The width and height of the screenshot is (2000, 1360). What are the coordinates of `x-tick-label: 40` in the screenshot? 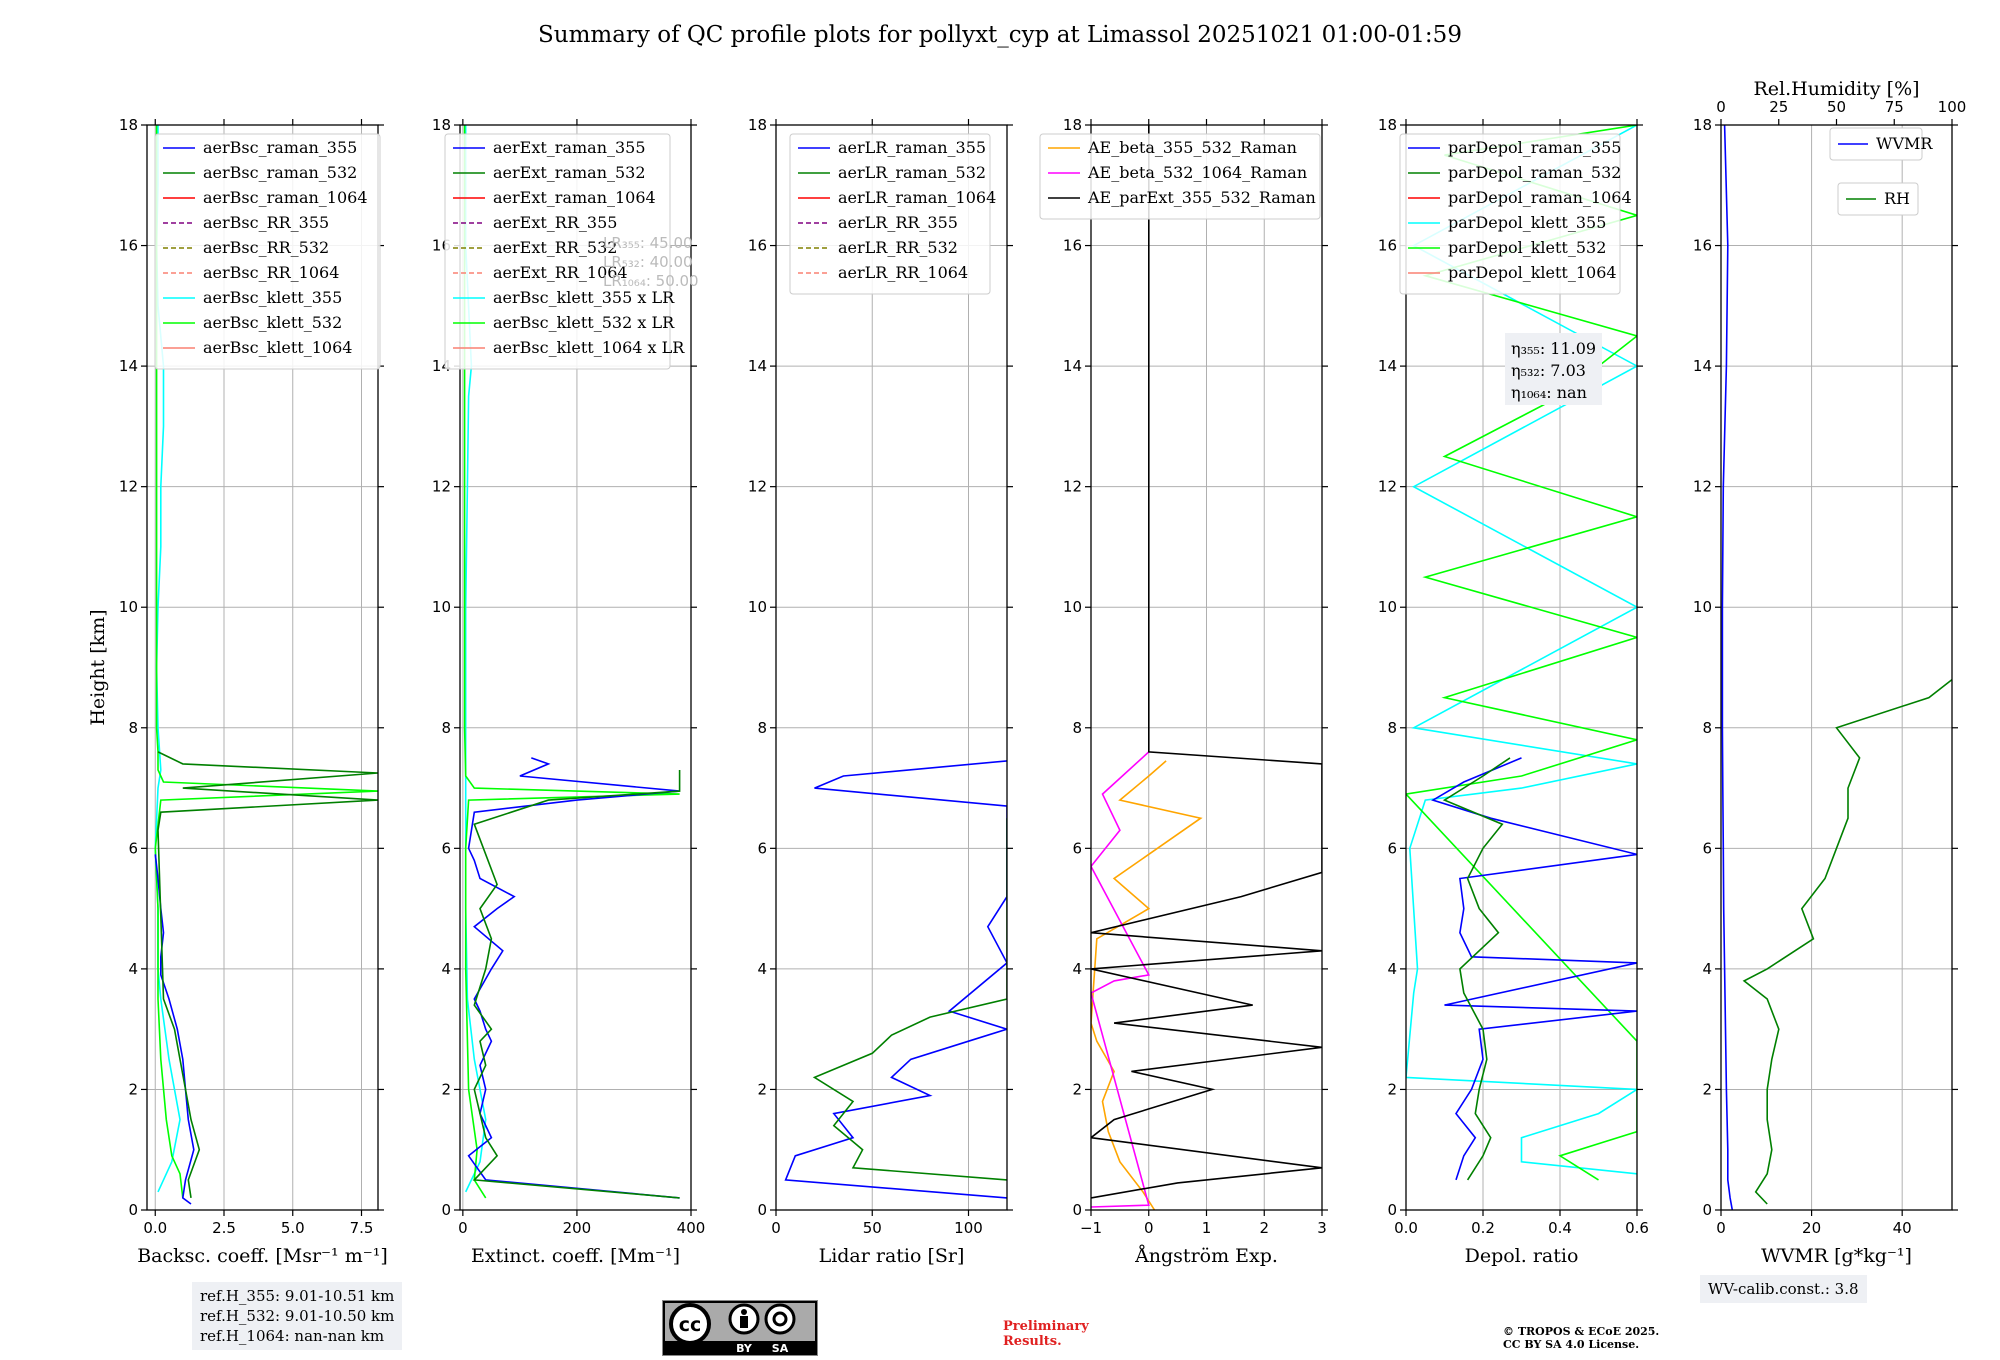 It's located at (1902, 1228).